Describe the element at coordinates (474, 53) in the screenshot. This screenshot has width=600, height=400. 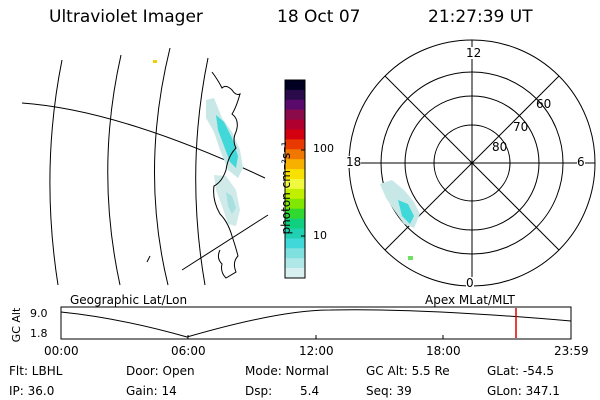
I see `mlt-label-12: 12` at that location.